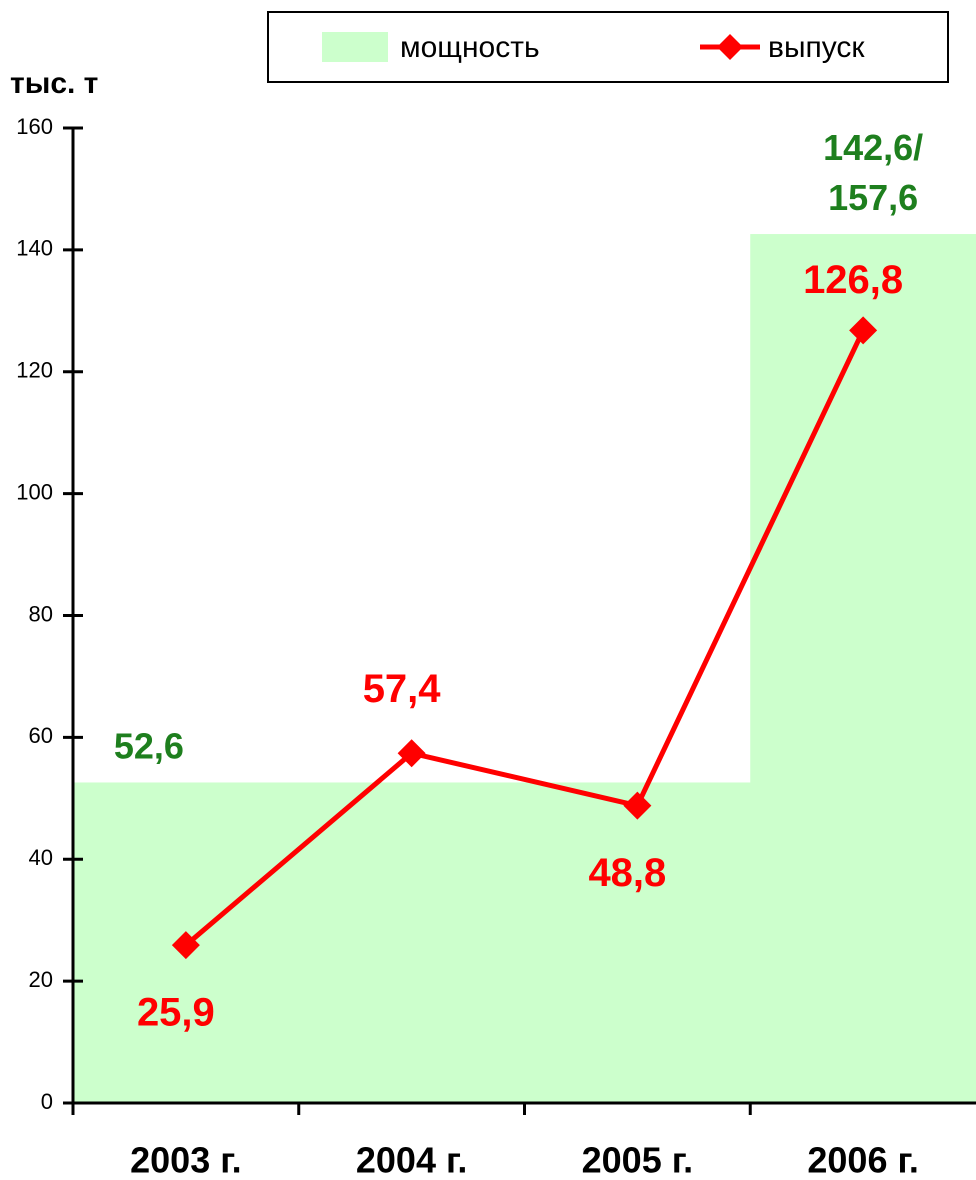 This screenshot has height=1180, width=976. What do you see at coordinates (54, 83) in the screenshot?
I see `y-axis-label: тыс. т` at bounding box center [54, 83].